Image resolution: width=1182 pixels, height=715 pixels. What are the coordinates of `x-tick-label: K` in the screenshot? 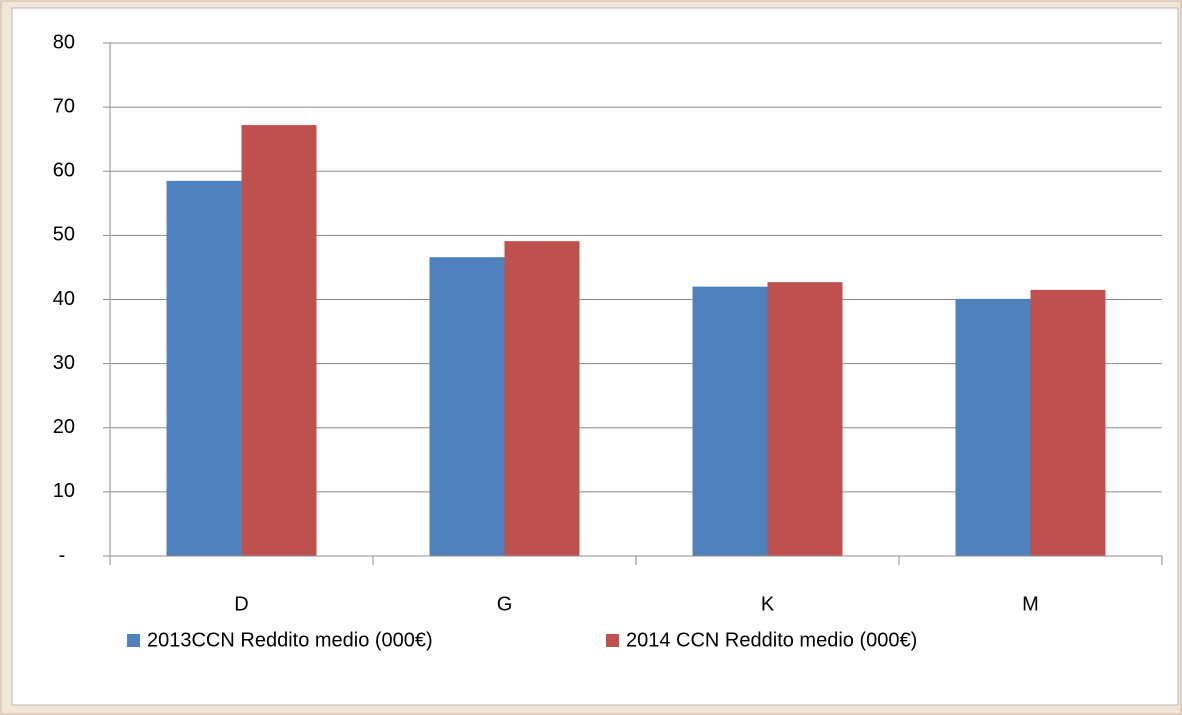 It's located at (768, 604).